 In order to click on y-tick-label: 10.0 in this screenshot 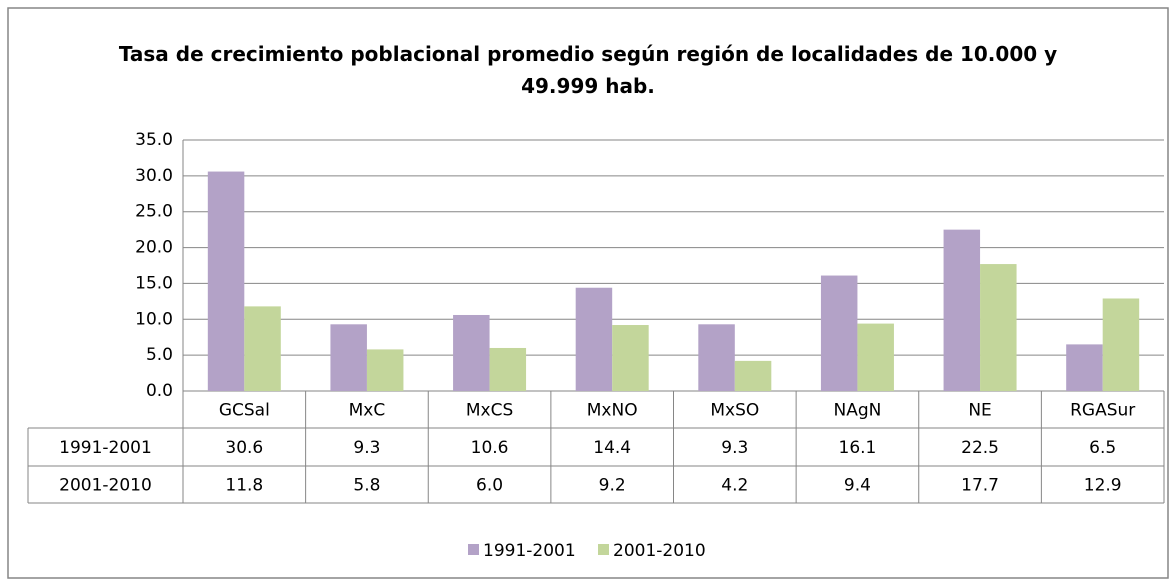, I will do `click(154, 319)`.